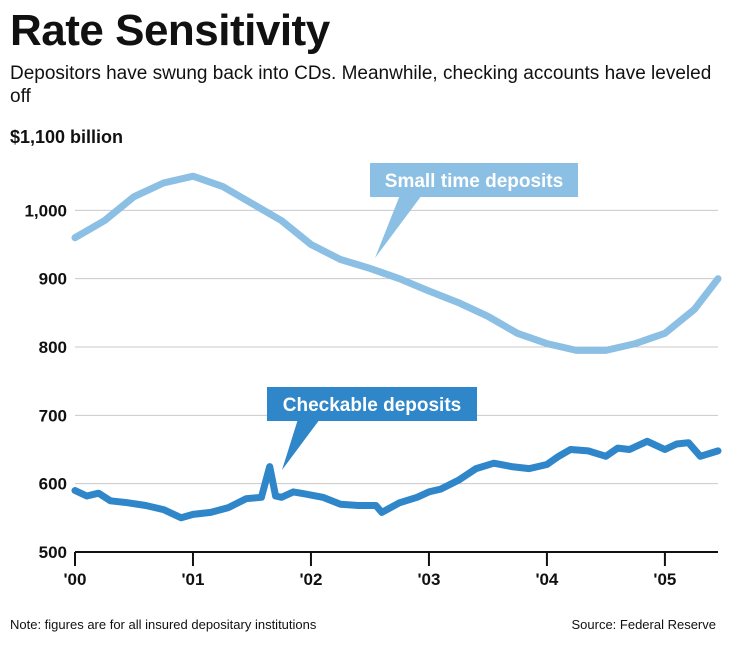  I want to click on x-axis: '00 '01 '02 '03 '04 '05, so click(391, 570).